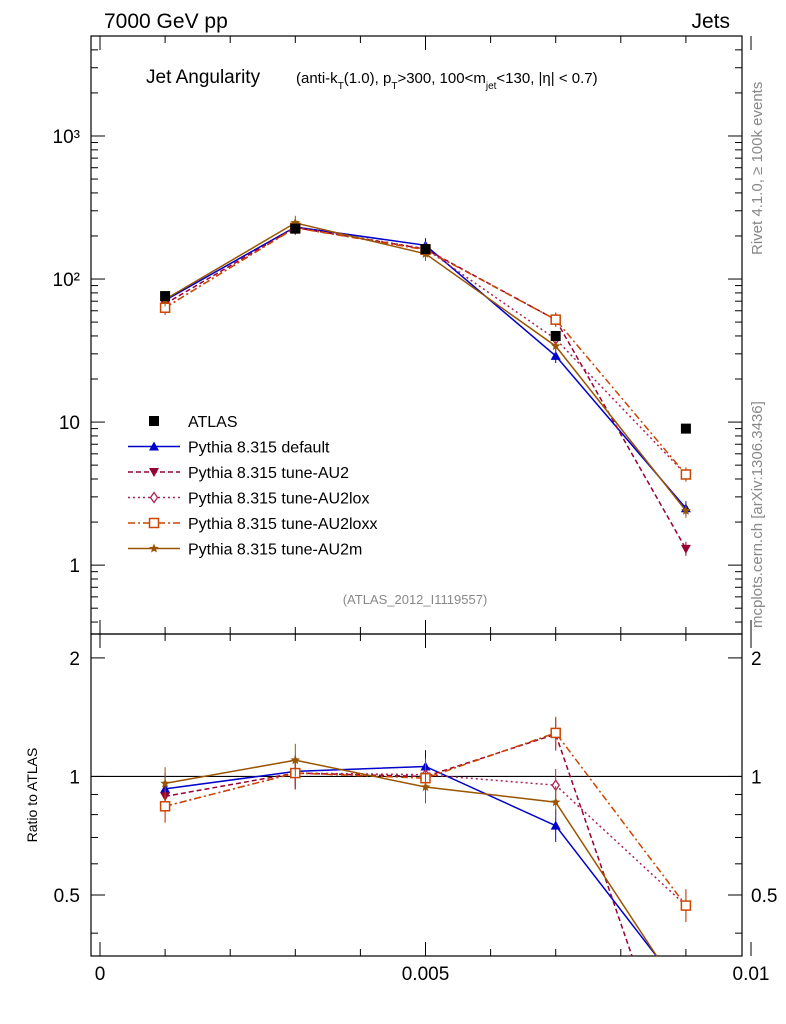 This screenshot has height=1024, width=786. Describe the element at coordinates (757, 514) in the screenshot. I see `mcplots-label: mcplots.cern.ch [arXiv:1306.3436]` at that location.